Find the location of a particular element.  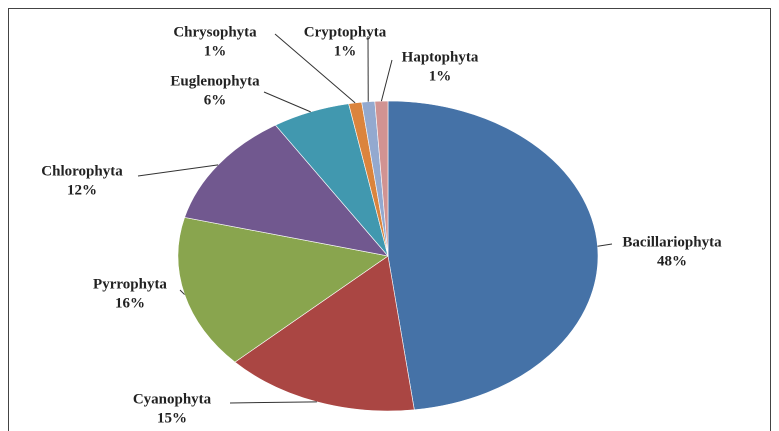

slice-value-label: 6% is located at coordinates (215, 100).